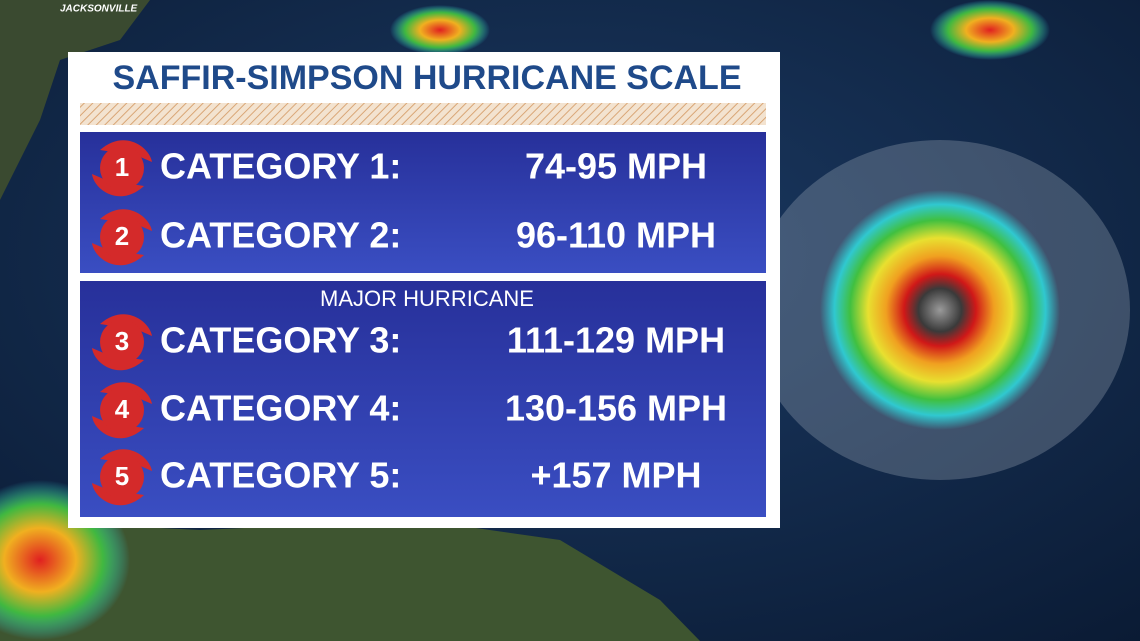 Image resolution: width=1140 pixels, height=641 pixels. What do you see at coordinates (423, 202) in the screenshot?
I see `section-box` at bounding box center [423, 202].